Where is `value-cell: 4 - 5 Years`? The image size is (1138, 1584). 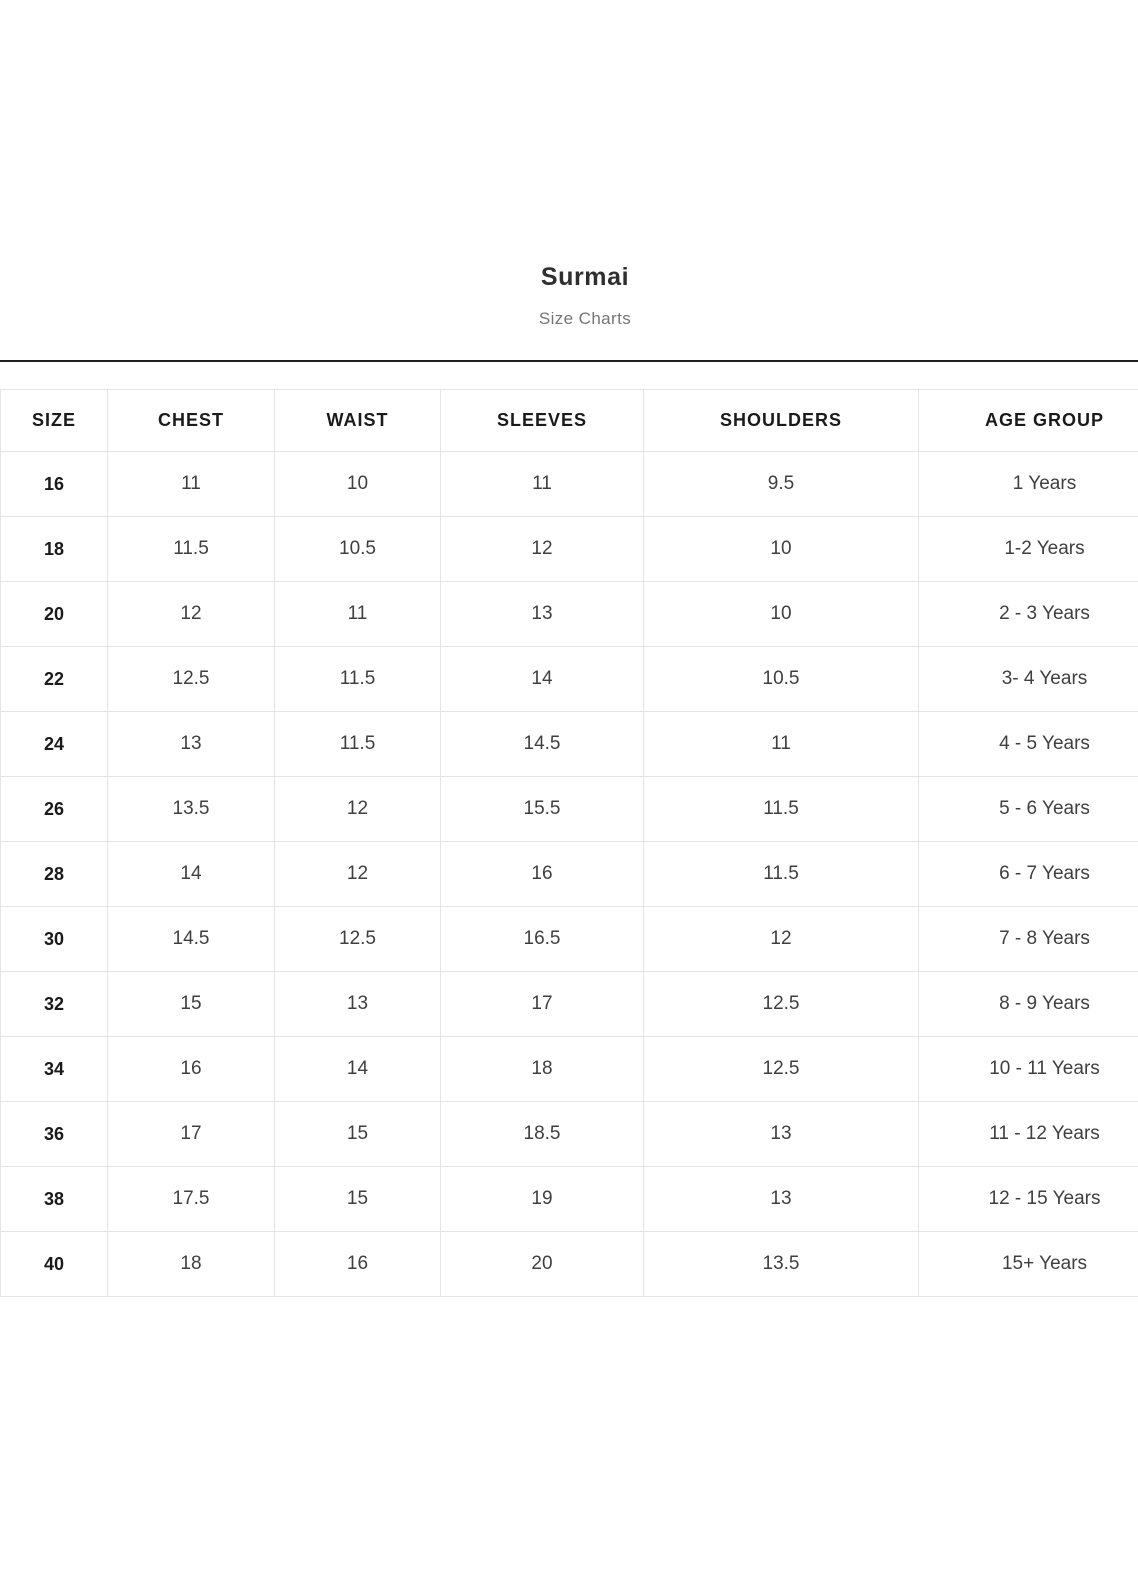
value-cell: 4 - 5 Years is located at coordinates (1028, 744).